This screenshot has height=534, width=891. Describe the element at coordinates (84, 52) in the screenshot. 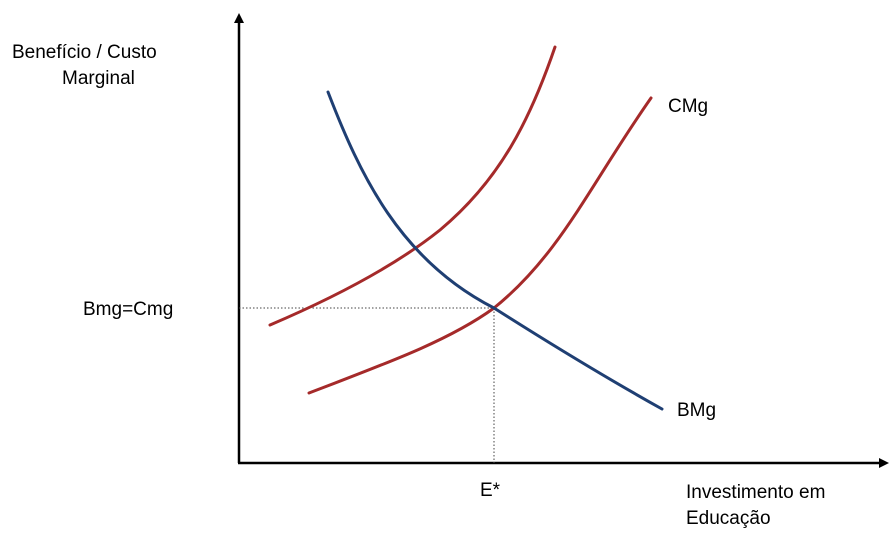

I see `y-axis-label-line1: Benefício / Custo` at that location.